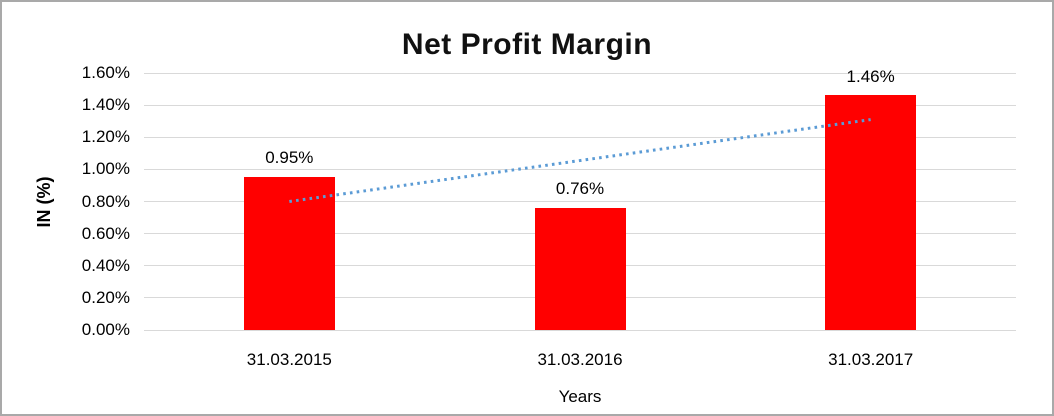  Describe the element at coordinates (289, 158) in the screenshot. I see `data-label: 0.95%` at that location.